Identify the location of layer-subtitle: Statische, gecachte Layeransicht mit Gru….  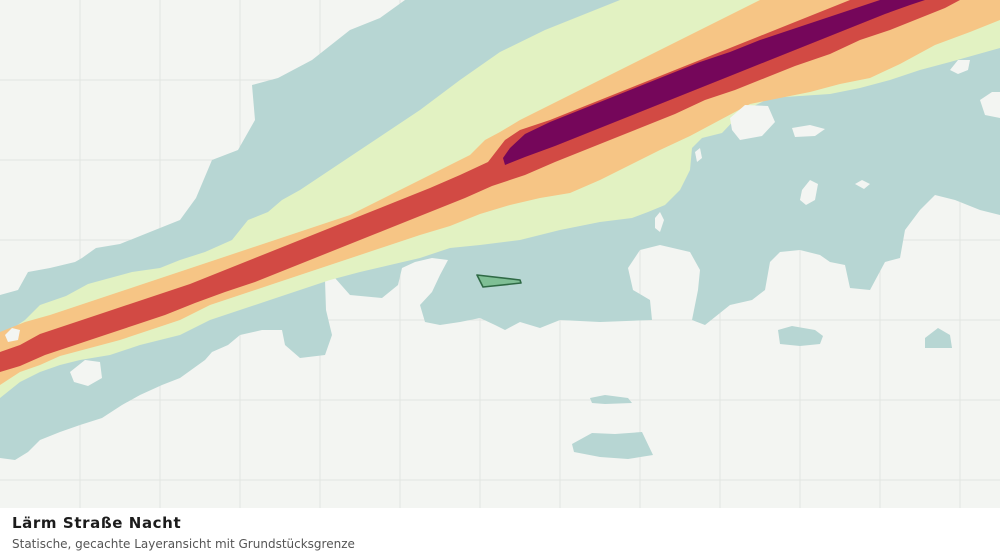
(183, 544).